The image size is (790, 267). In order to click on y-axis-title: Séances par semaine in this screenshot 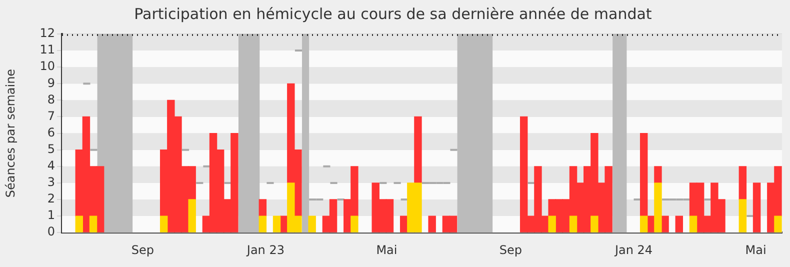, I will do `click(10, 133)`.